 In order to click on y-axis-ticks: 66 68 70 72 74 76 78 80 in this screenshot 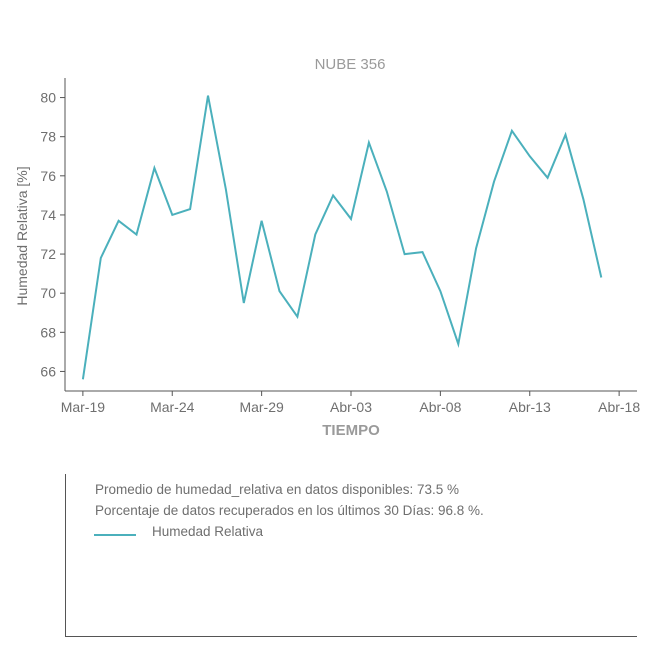, I will do `click(52, 234)`.